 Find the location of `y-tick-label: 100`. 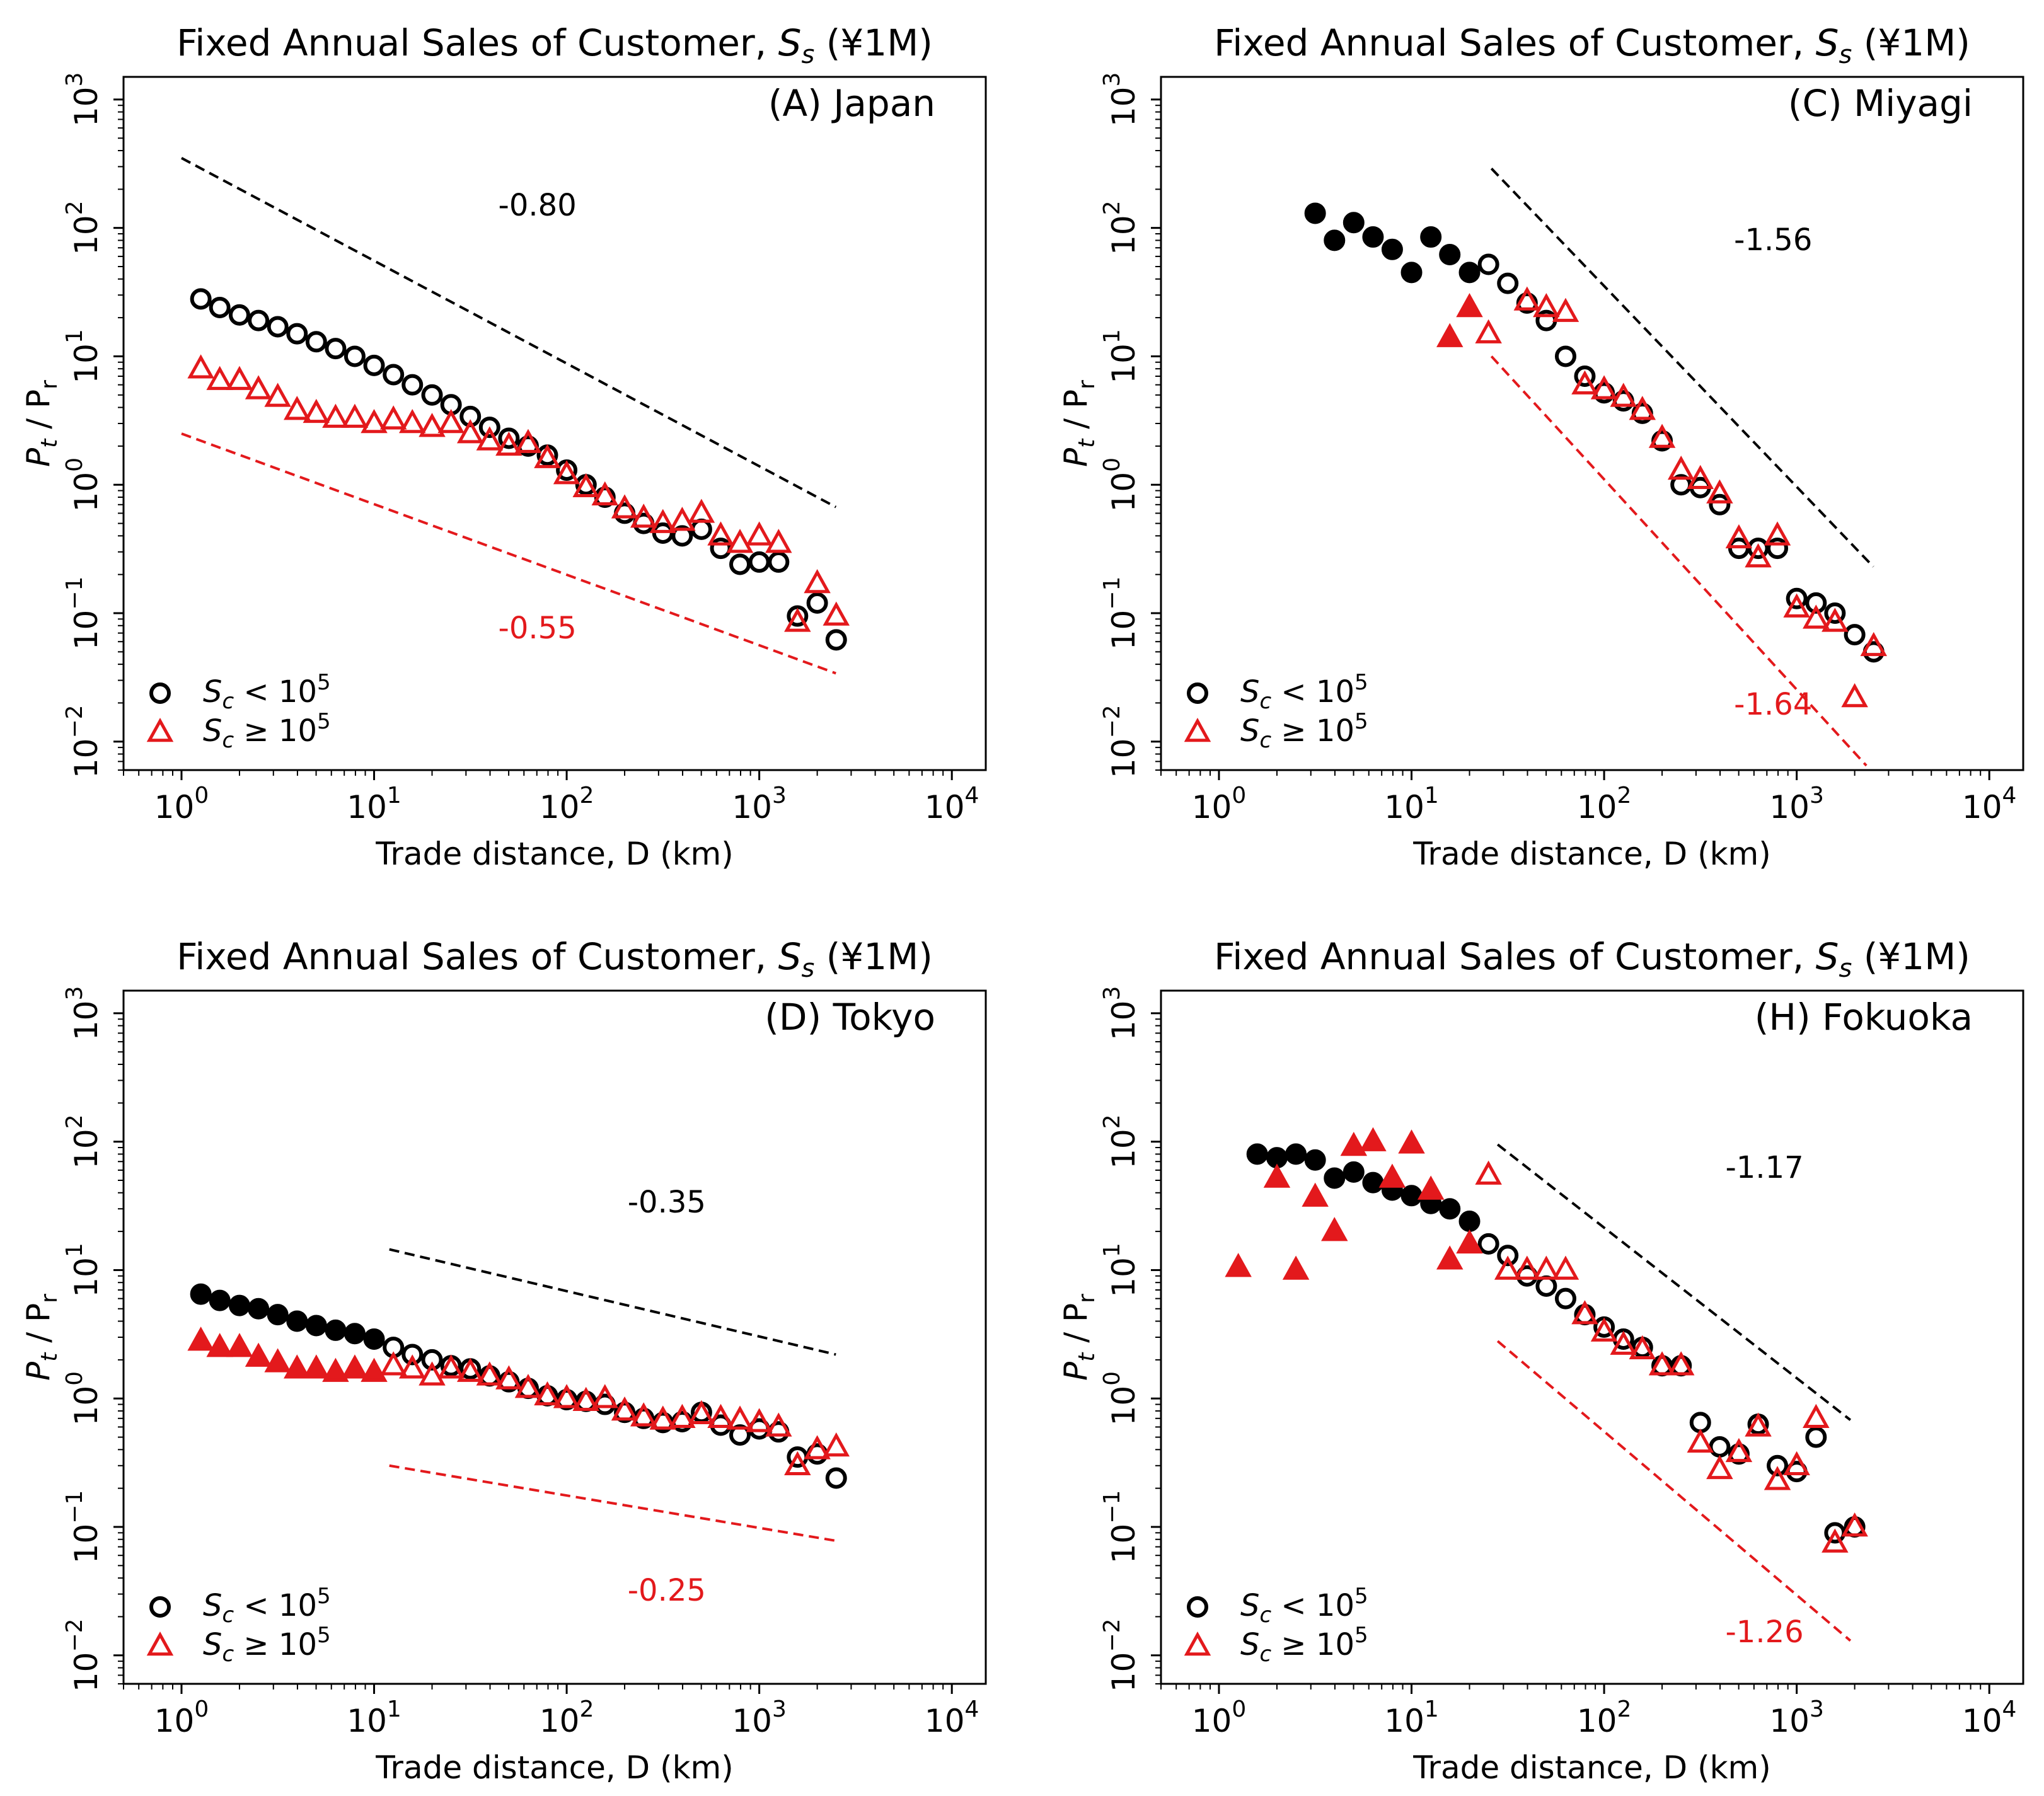

y-tick-label: 100 is located at coordinates (1120, 1399).